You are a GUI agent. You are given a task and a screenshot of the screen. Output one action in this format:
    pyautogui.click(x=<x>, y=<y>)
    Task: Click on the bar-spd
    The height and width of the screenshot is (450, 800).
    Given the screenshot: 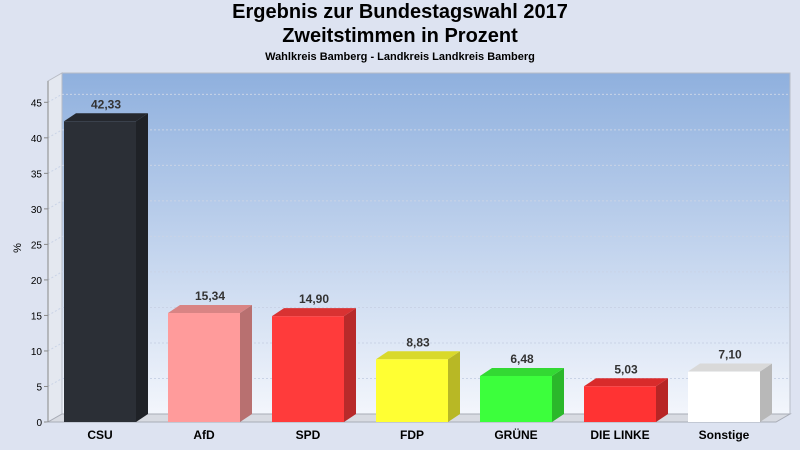 What is the action you would take?
    pyautogui.click(x=314, y=365)
    